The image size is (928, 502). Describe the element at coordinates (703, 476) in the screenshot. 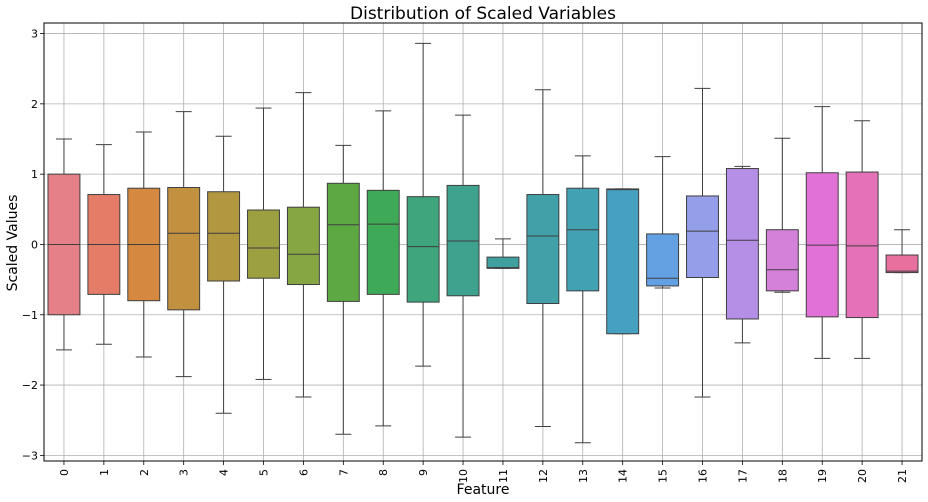

I see `x-tick-label: 16` at that location.